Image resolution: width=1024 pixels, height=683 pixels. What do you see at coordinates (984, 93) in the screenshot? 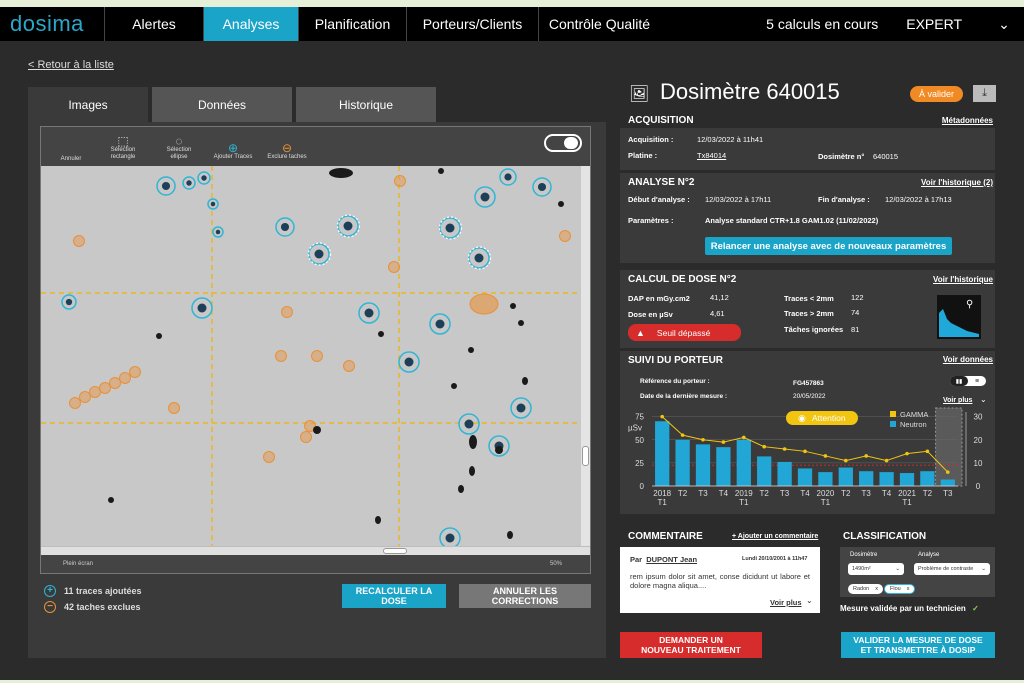
I see `download-icon: ⤓` at bounding box center [984, 93].